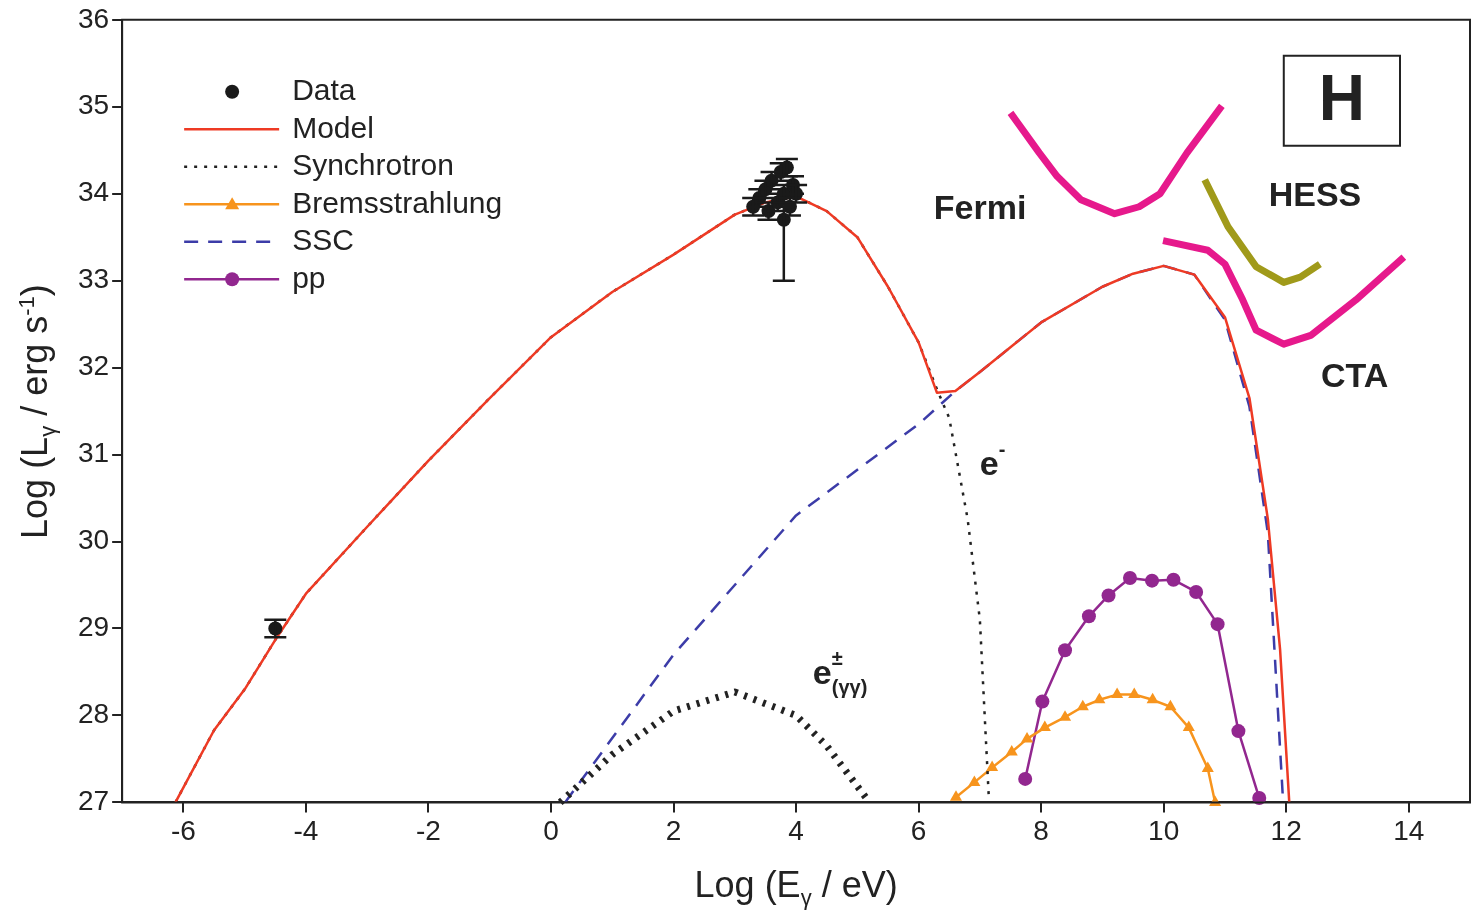 The image size is (1477, 922). What do you see at coordinates (918, 830) in the screenshot?
I see `x-tick-label: 6` at bounding box center [918, 830].